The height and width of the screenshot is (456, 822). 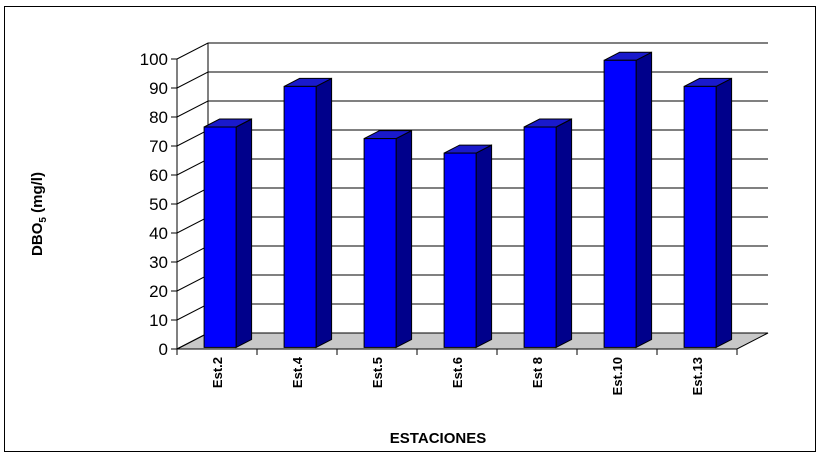 I want to click on y-tick-label: 0, so click(x=163, y=349).